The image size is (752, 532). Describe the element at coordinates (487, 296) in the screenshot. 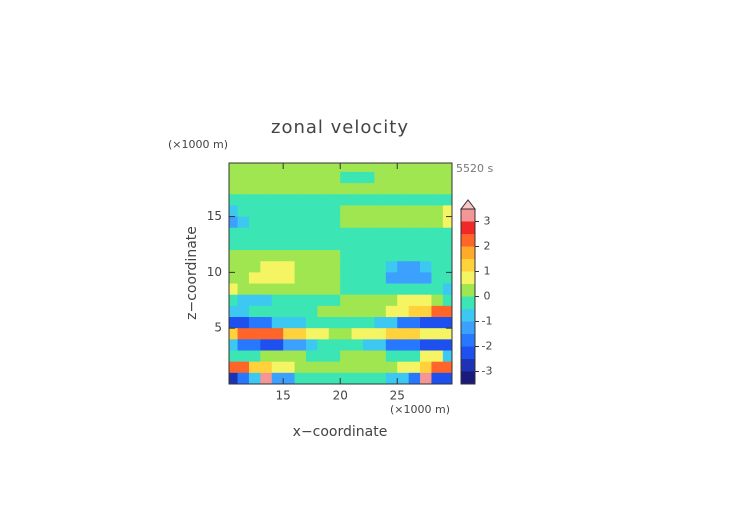

I see `colorbar-tick-label: 0` at that location.